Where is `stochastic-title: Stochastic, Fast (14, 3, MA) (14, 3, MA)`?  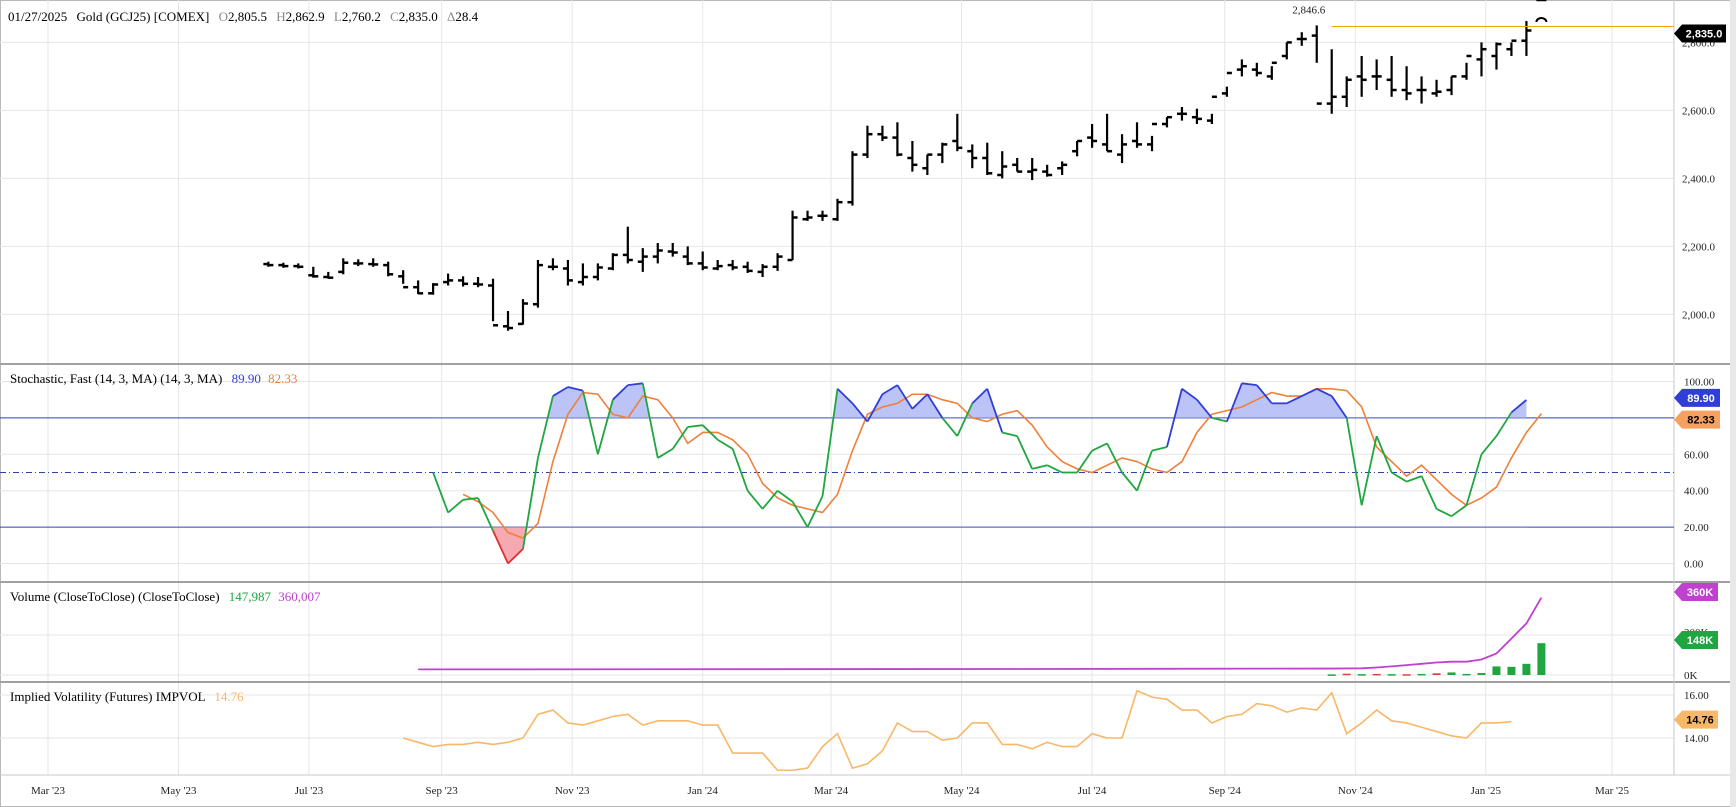
stochastic-title: Stochastic, Fast (14, 3, MA) (14, 3, MA) is located at coordinates (116, 378).